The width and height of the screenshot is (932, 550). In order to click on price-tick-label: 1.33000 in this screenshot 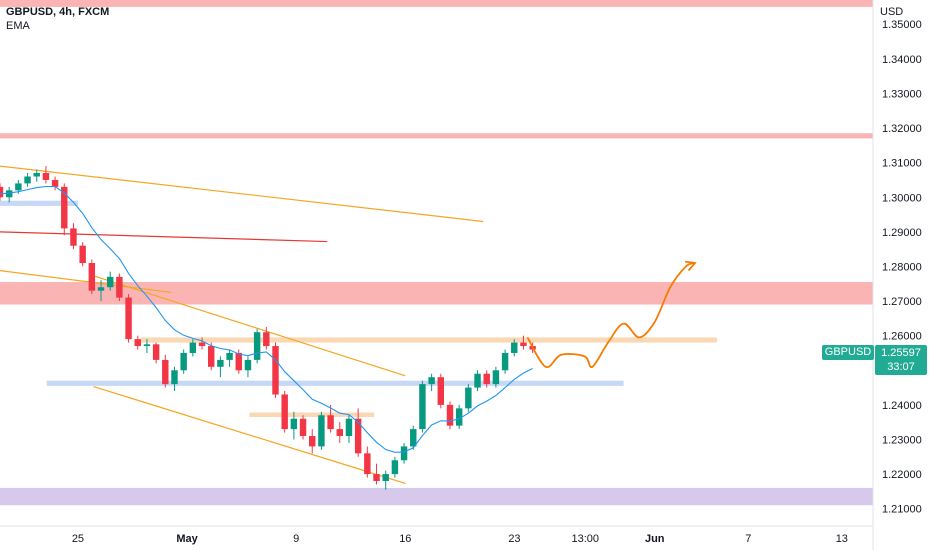, I will do `click(902, 94)`.